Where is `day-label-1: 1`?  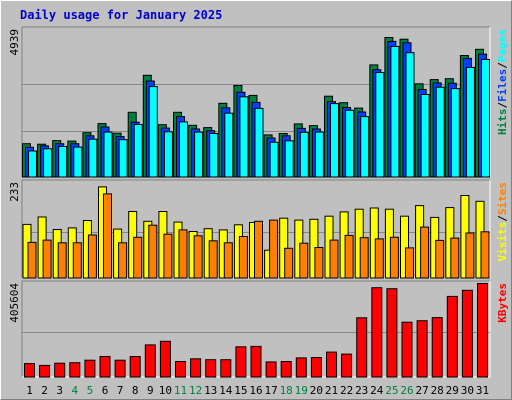 day-label-1: 1 is located at coordinates (29, 390).